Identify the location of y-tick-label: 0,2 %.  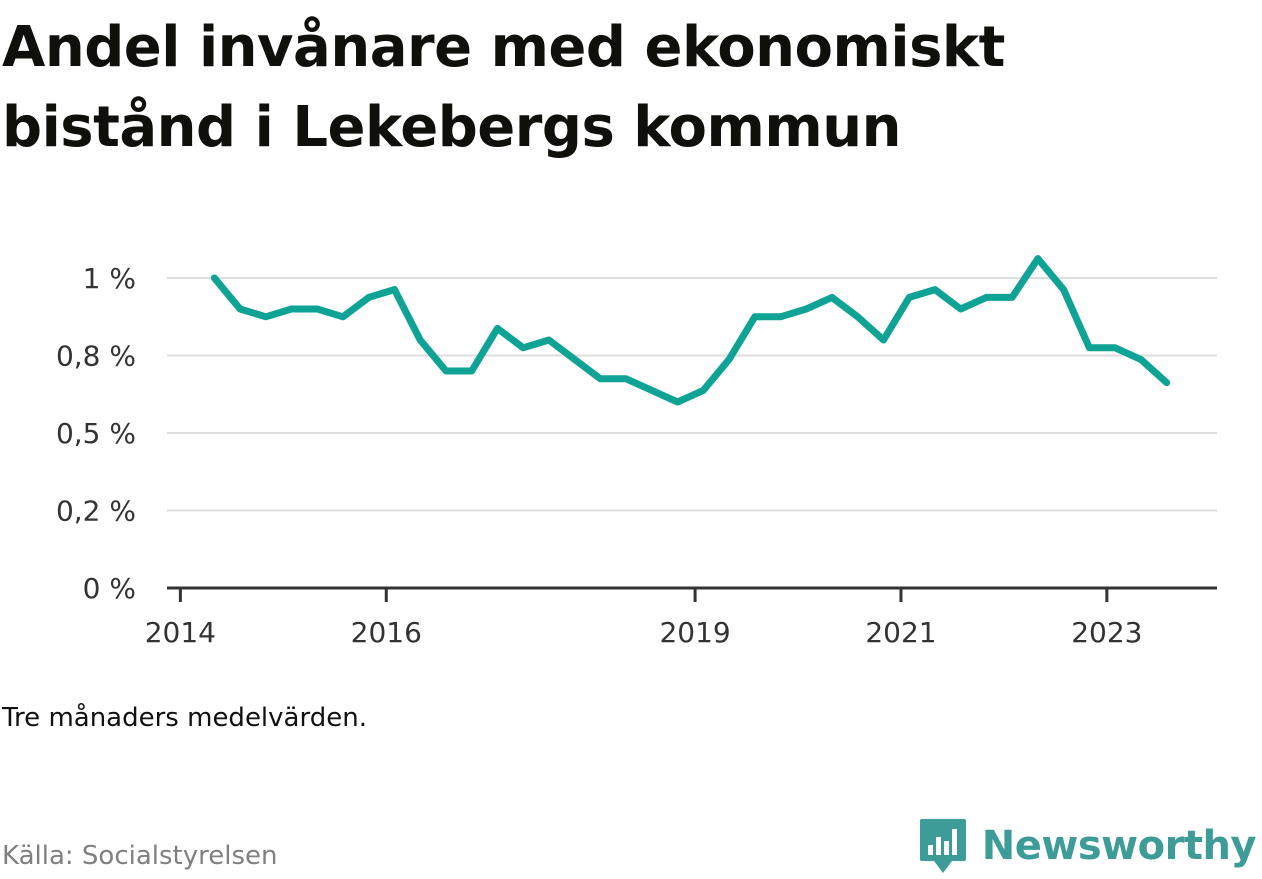
(96, 511).